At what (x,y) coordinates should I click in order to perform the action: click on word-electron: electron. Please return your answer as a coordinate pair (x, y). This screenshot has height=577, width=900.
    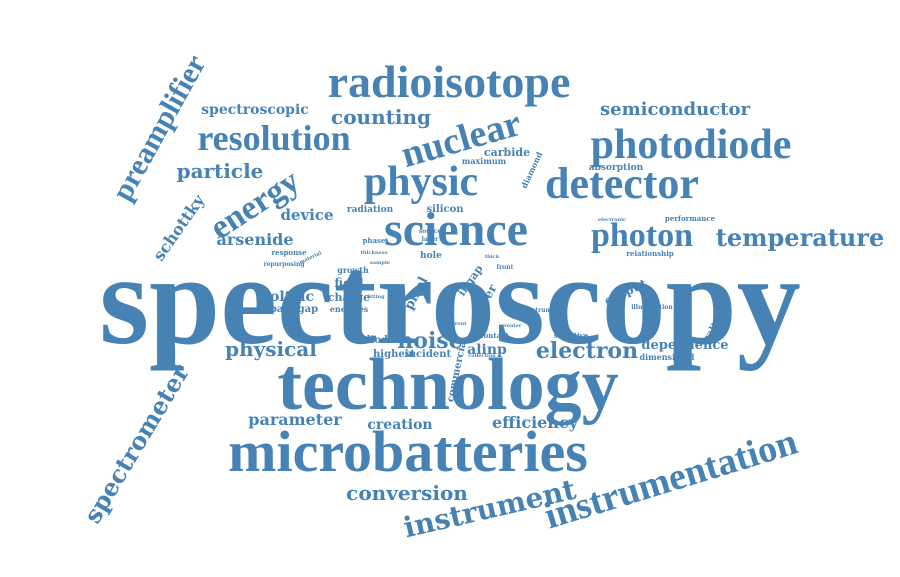
    Looking at the image, I should click on (587, 351).